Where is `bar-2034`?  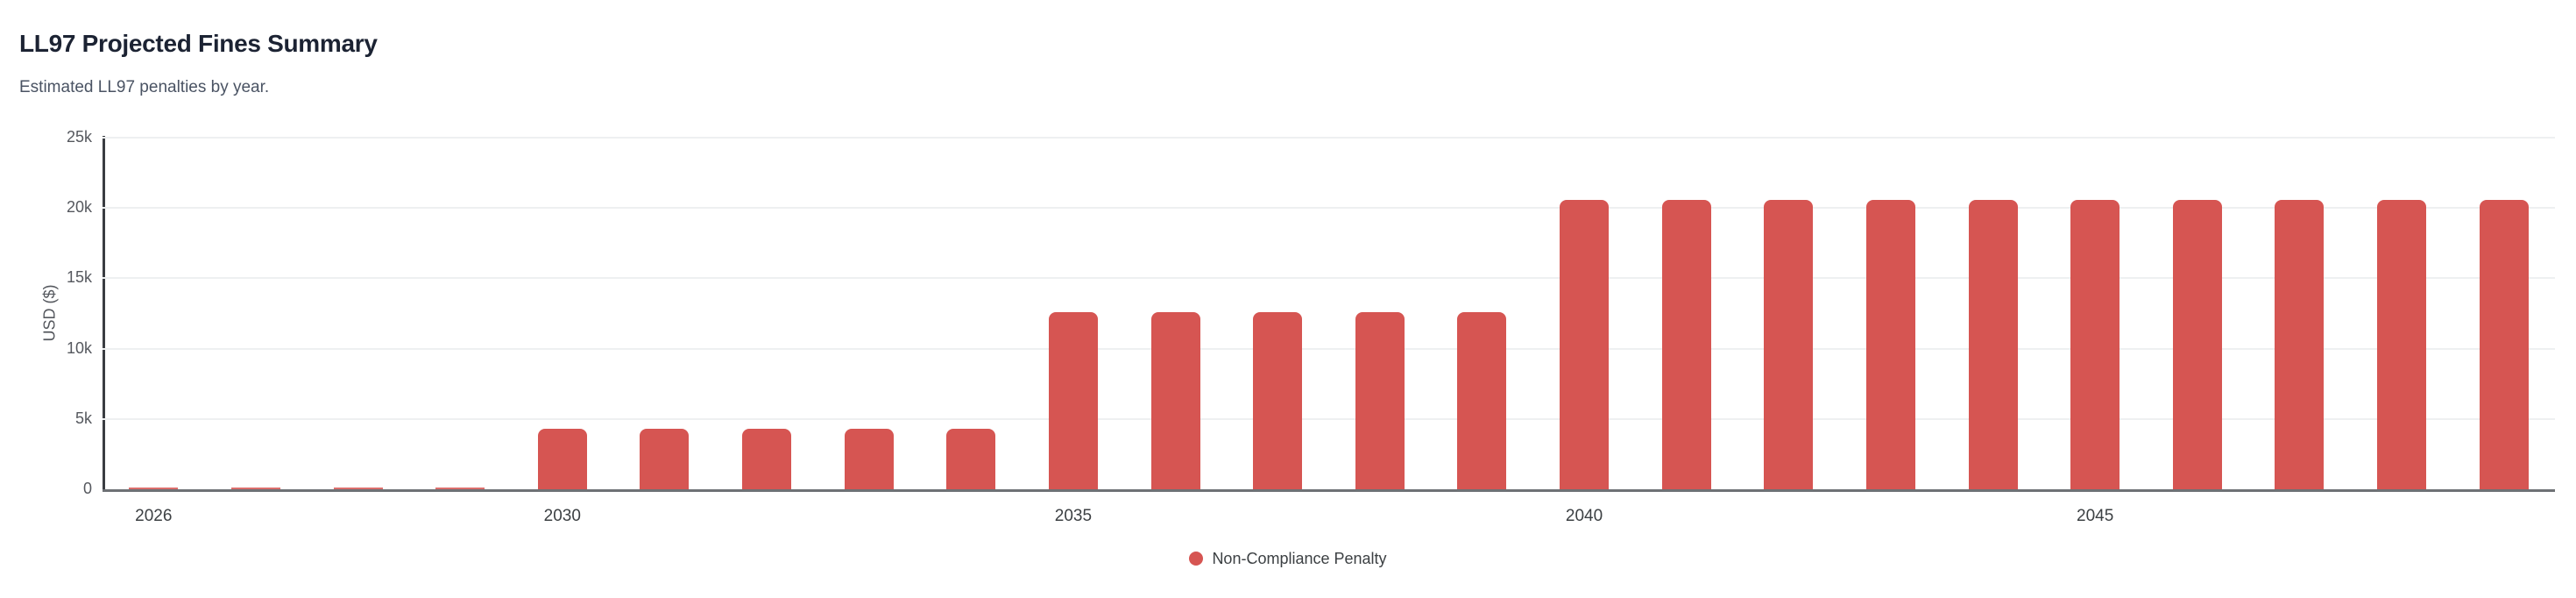
bar-2034 is located at coordinates (971, 459).